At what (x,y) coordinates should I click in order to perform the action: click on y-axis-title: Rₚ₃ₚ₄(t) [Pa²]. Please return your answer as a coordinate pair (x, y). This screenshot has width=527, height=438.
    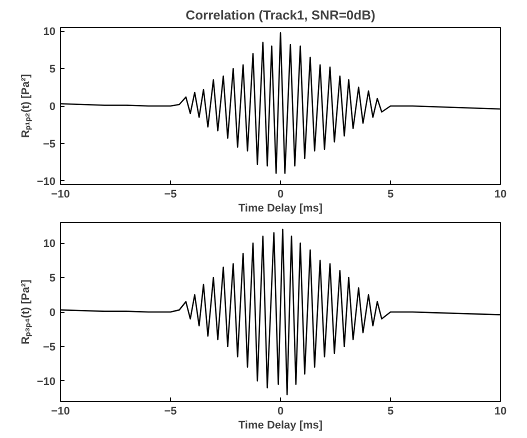
    Looking at the image, I should click on (26, 311).